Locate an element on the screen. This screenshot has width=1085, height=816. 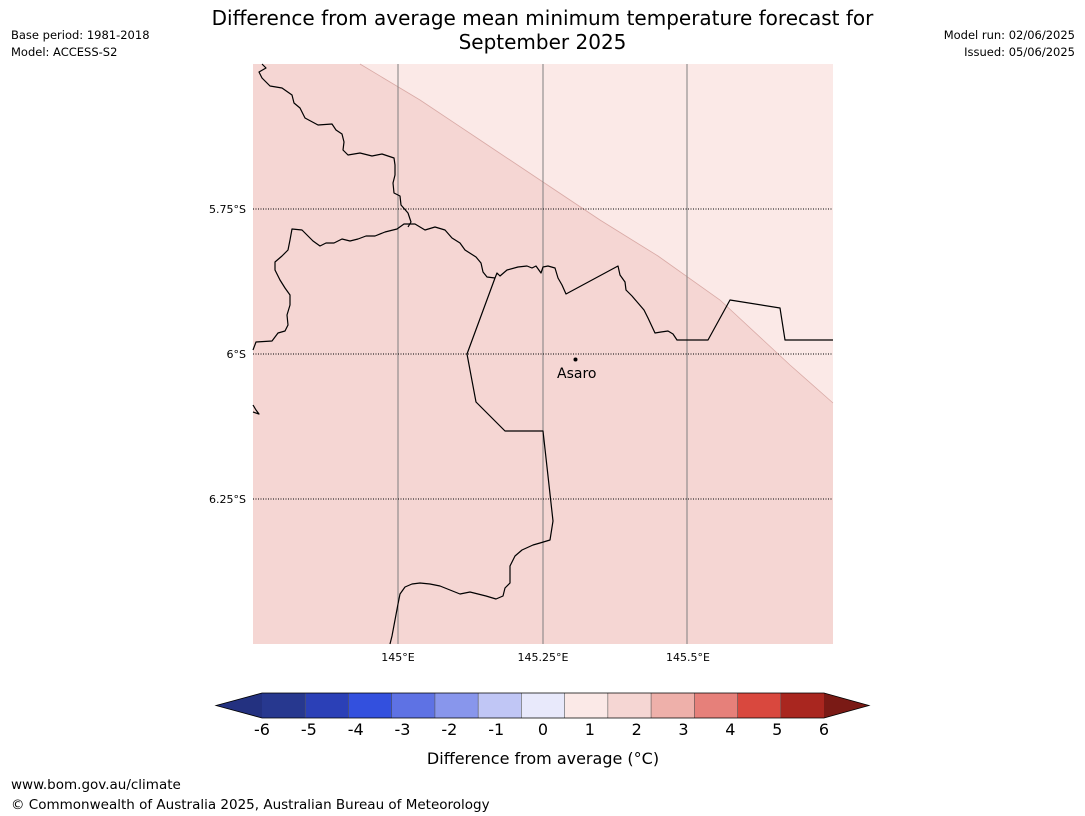
colorbar-tick-label: -2 is located at coordinates (449, 729).